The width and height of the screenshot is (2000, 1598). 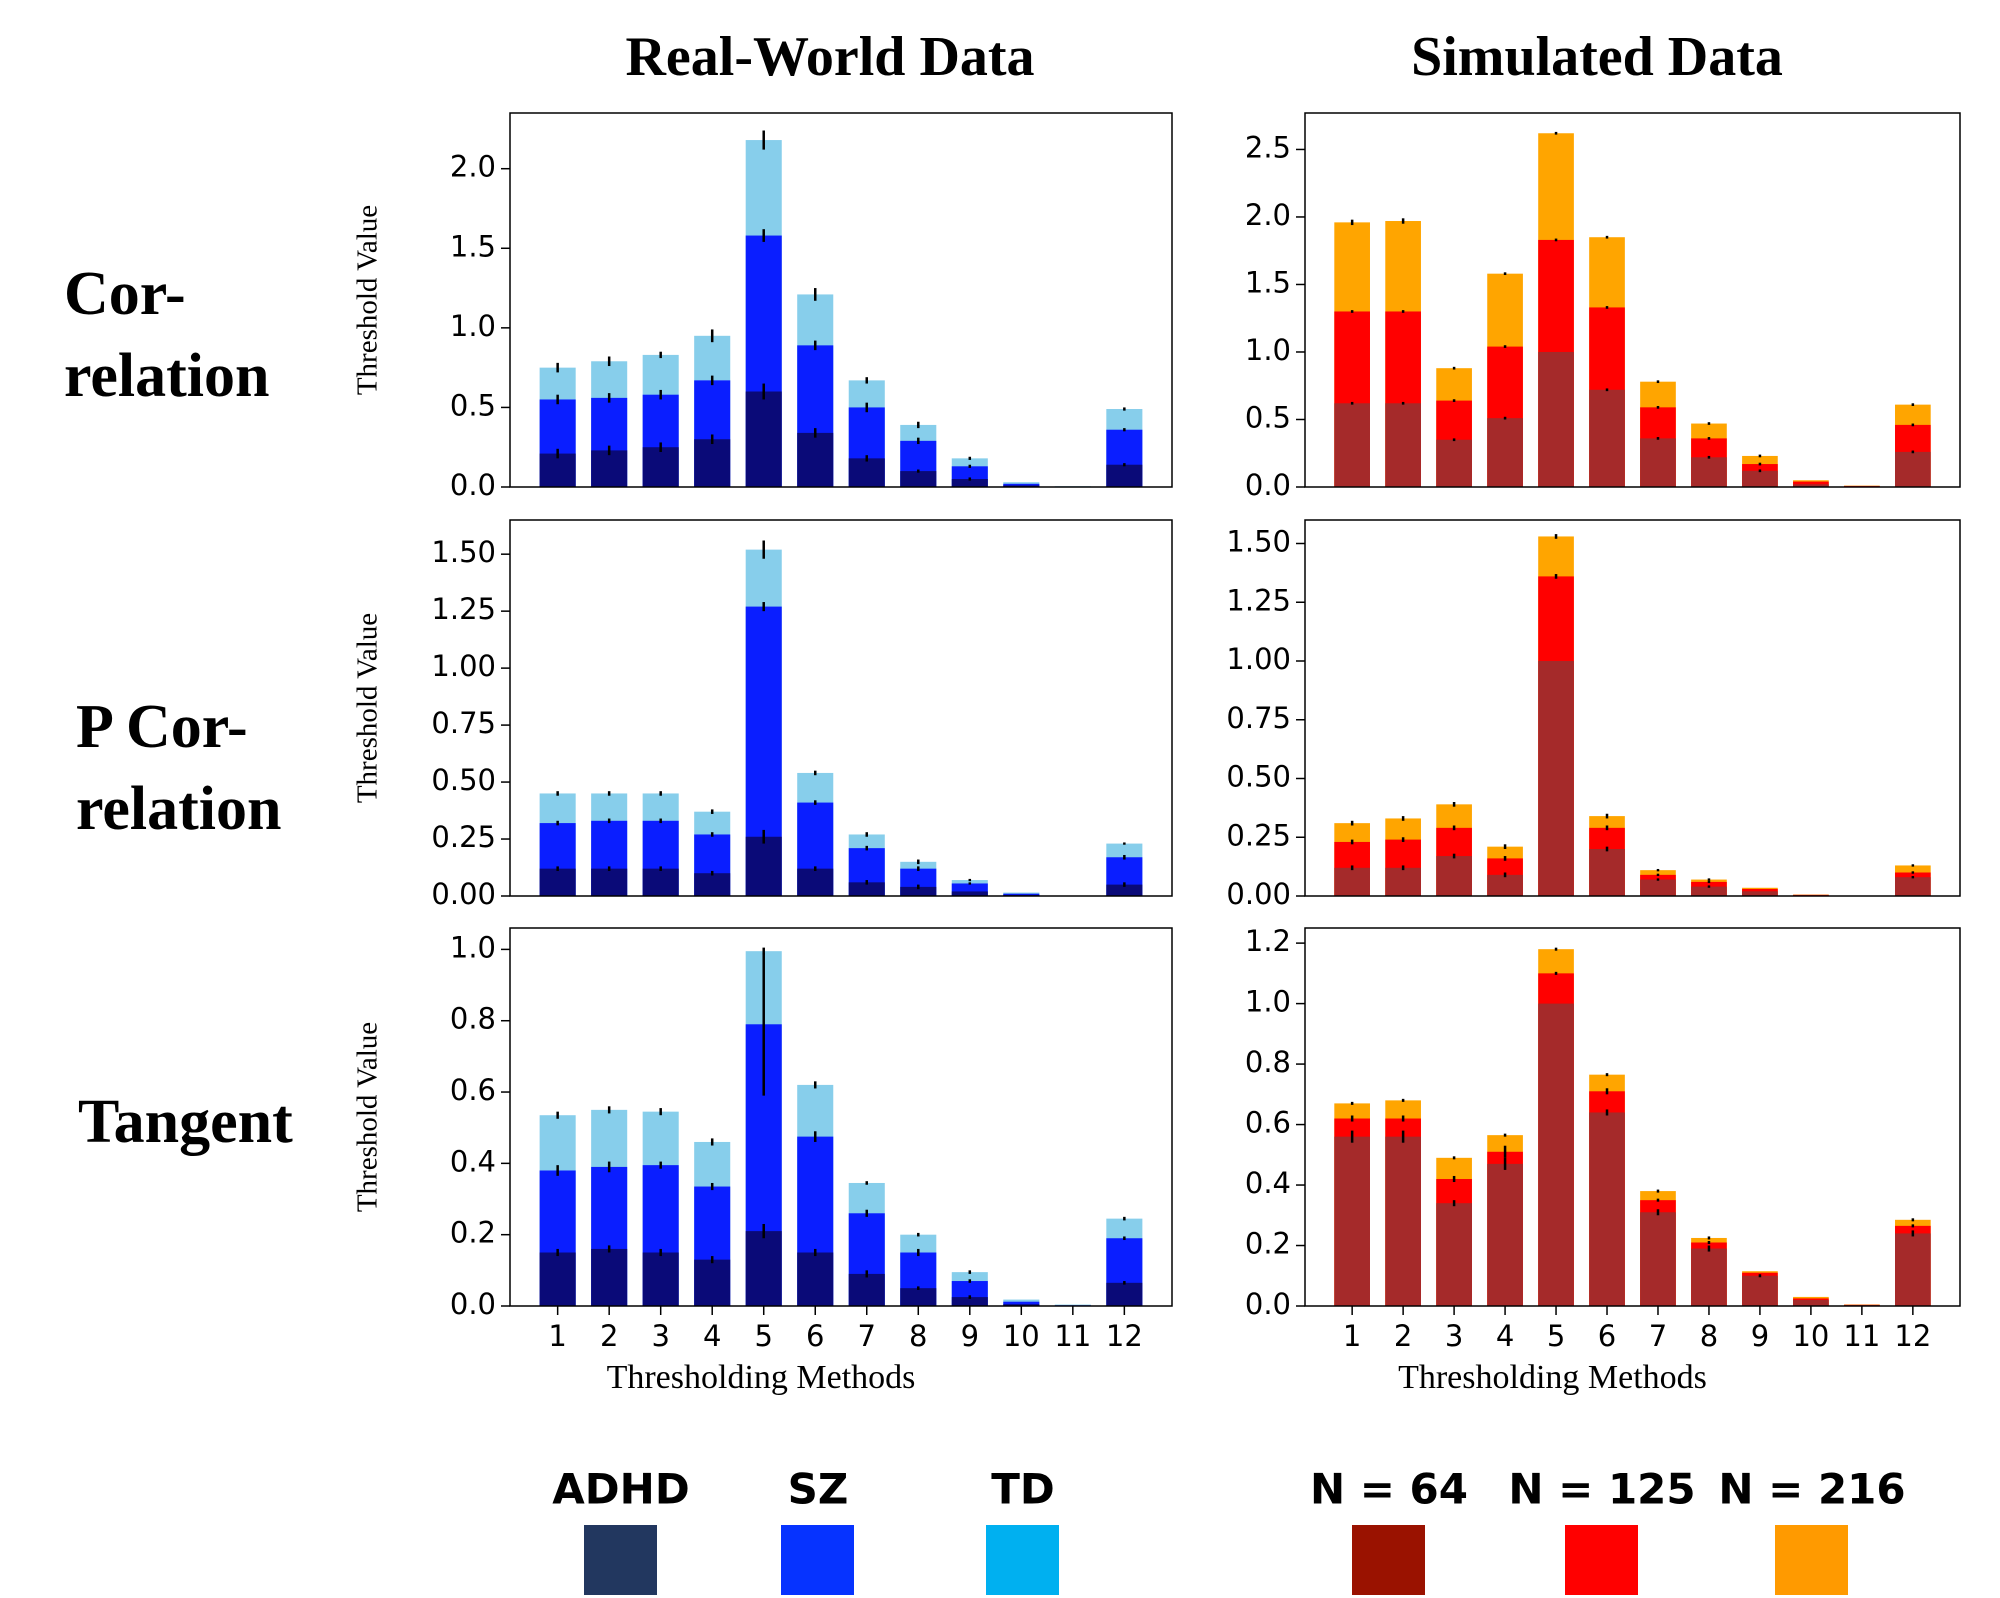 What do you see at coordinates (1268, 147) in the screenshot?
I see `y-tick-label: 2.5` at bounding box center [1268, 147].